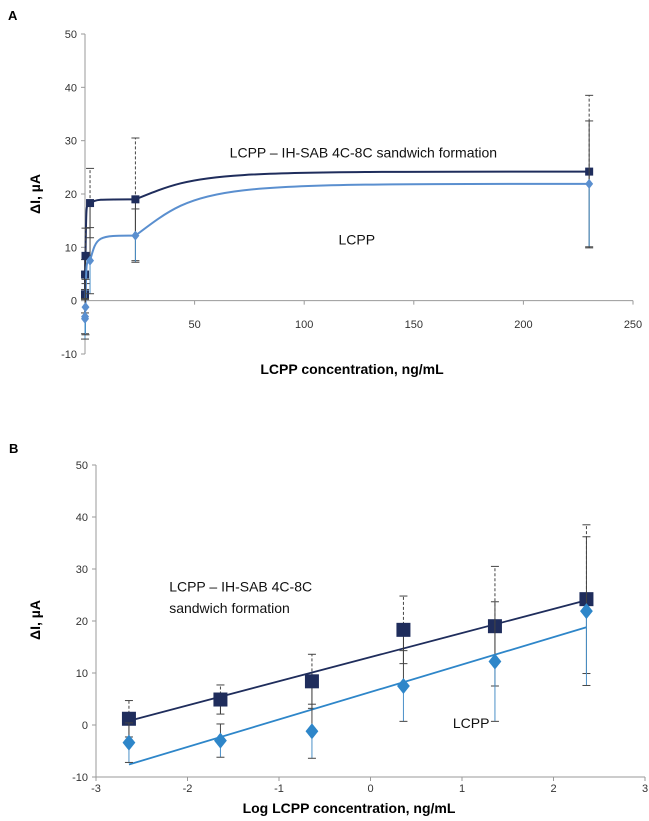  What do you see at coordinates (414, 325) in the screenshot?
I see `x-tick-label: 150` at bounding box center [414, 325].